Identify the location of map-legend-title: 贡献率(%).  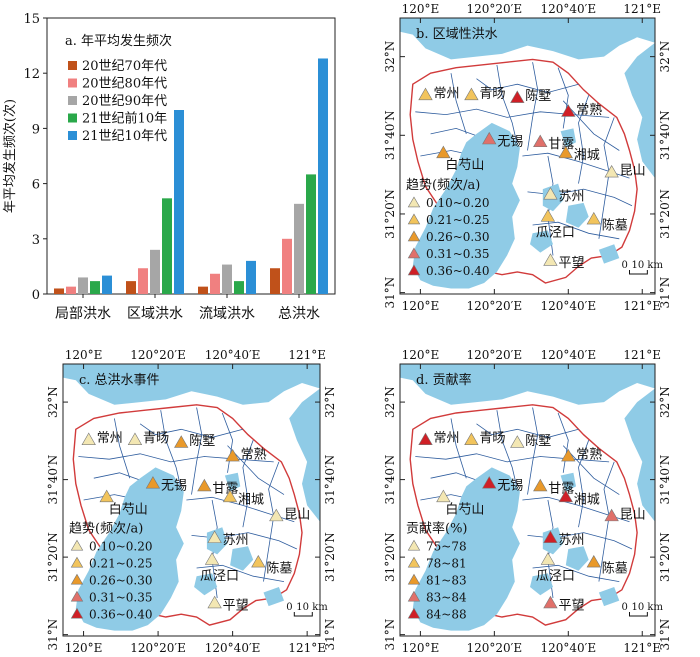
(437, 529).